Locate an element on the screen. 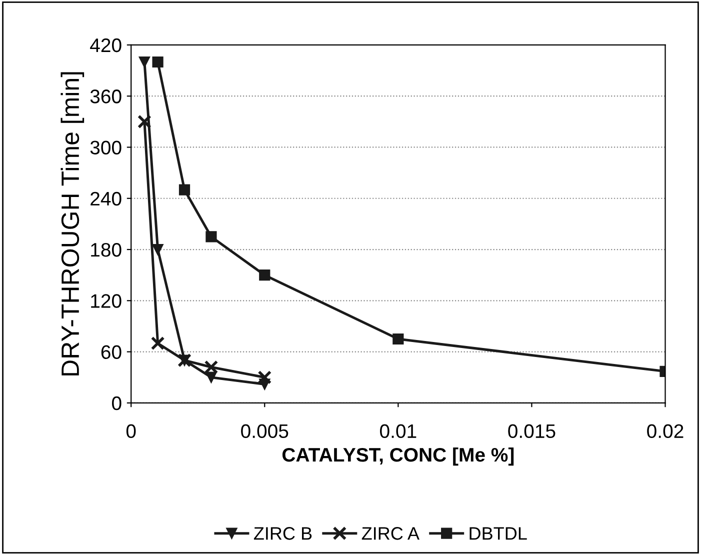 This screenshot has height=555, width=701. y-tick-label: 120 is located at coordinates (106, 301).